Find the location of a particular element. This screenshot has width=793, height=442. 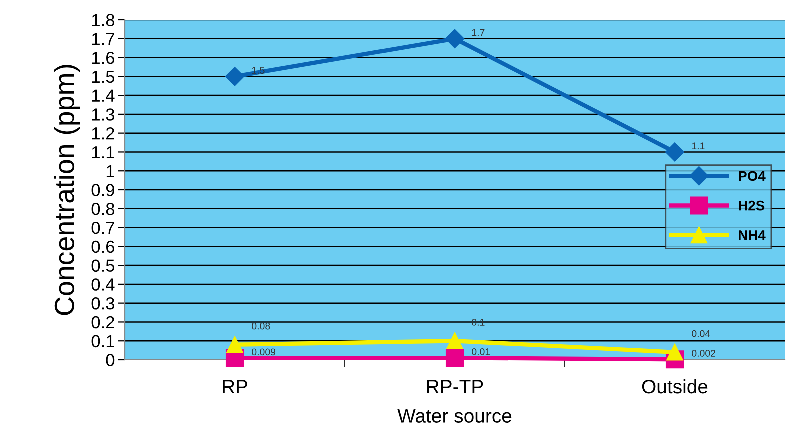

y-tick-label: 1 is located at coordinates (110, 171).